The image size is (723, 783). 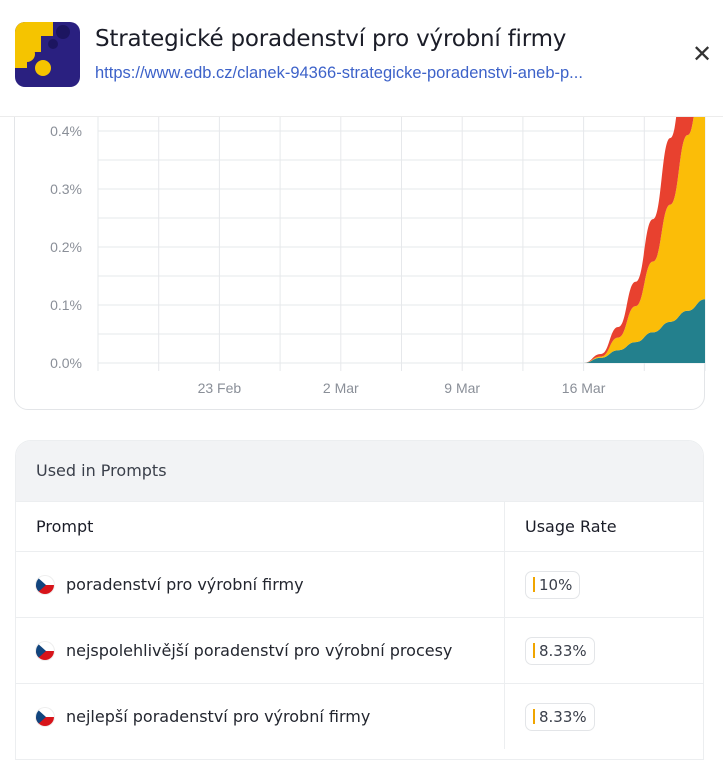 I want to click on prompt-text: nejlepší poradenství pro výrobní firmy, so click(x=218, y=716).